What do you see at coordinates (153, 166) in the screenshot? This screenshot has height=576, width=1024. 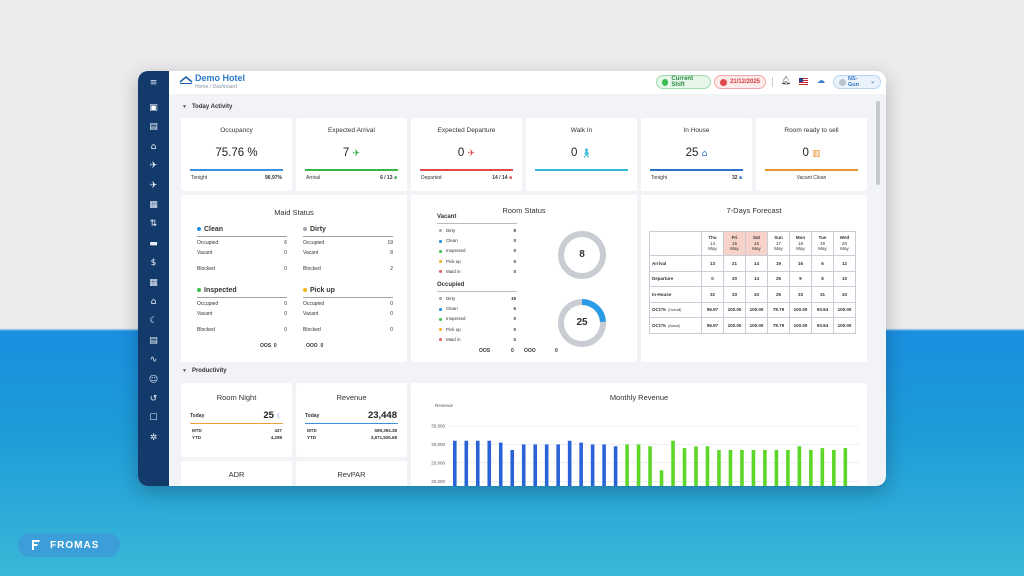 I see `sidebar-arrival-icon: ✈` at bounding box center [153, 166].